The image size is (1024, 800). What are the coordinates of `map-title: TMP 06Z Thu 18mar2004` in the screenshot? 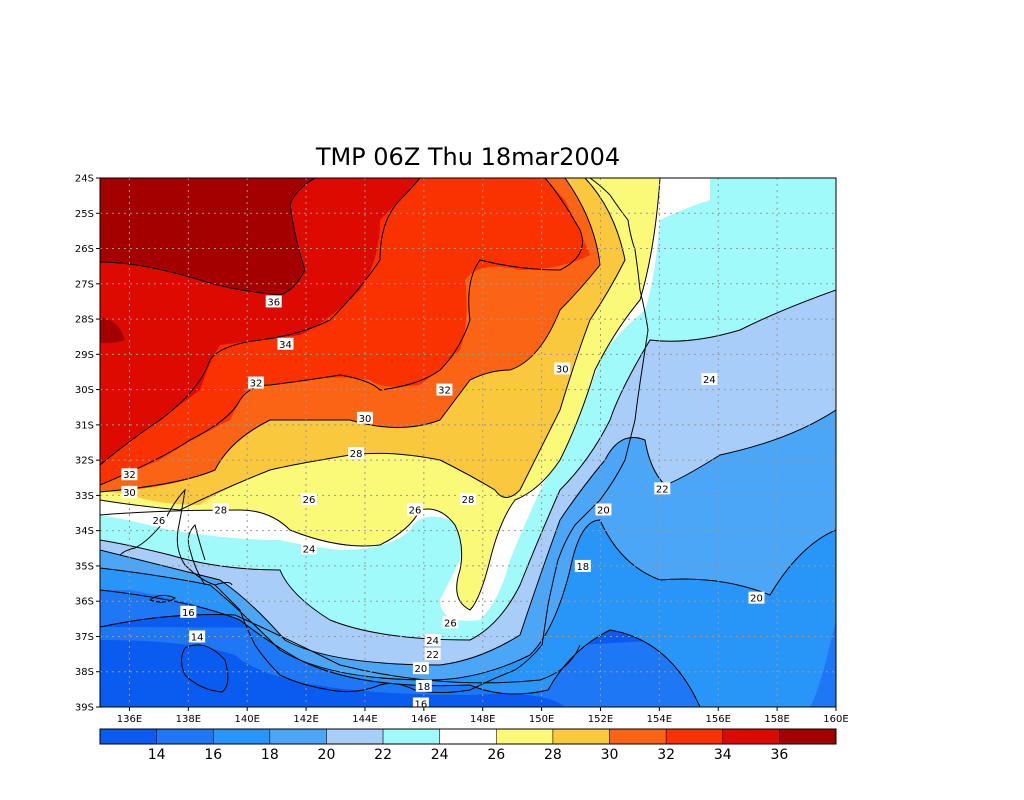 It's located at (467, 157).